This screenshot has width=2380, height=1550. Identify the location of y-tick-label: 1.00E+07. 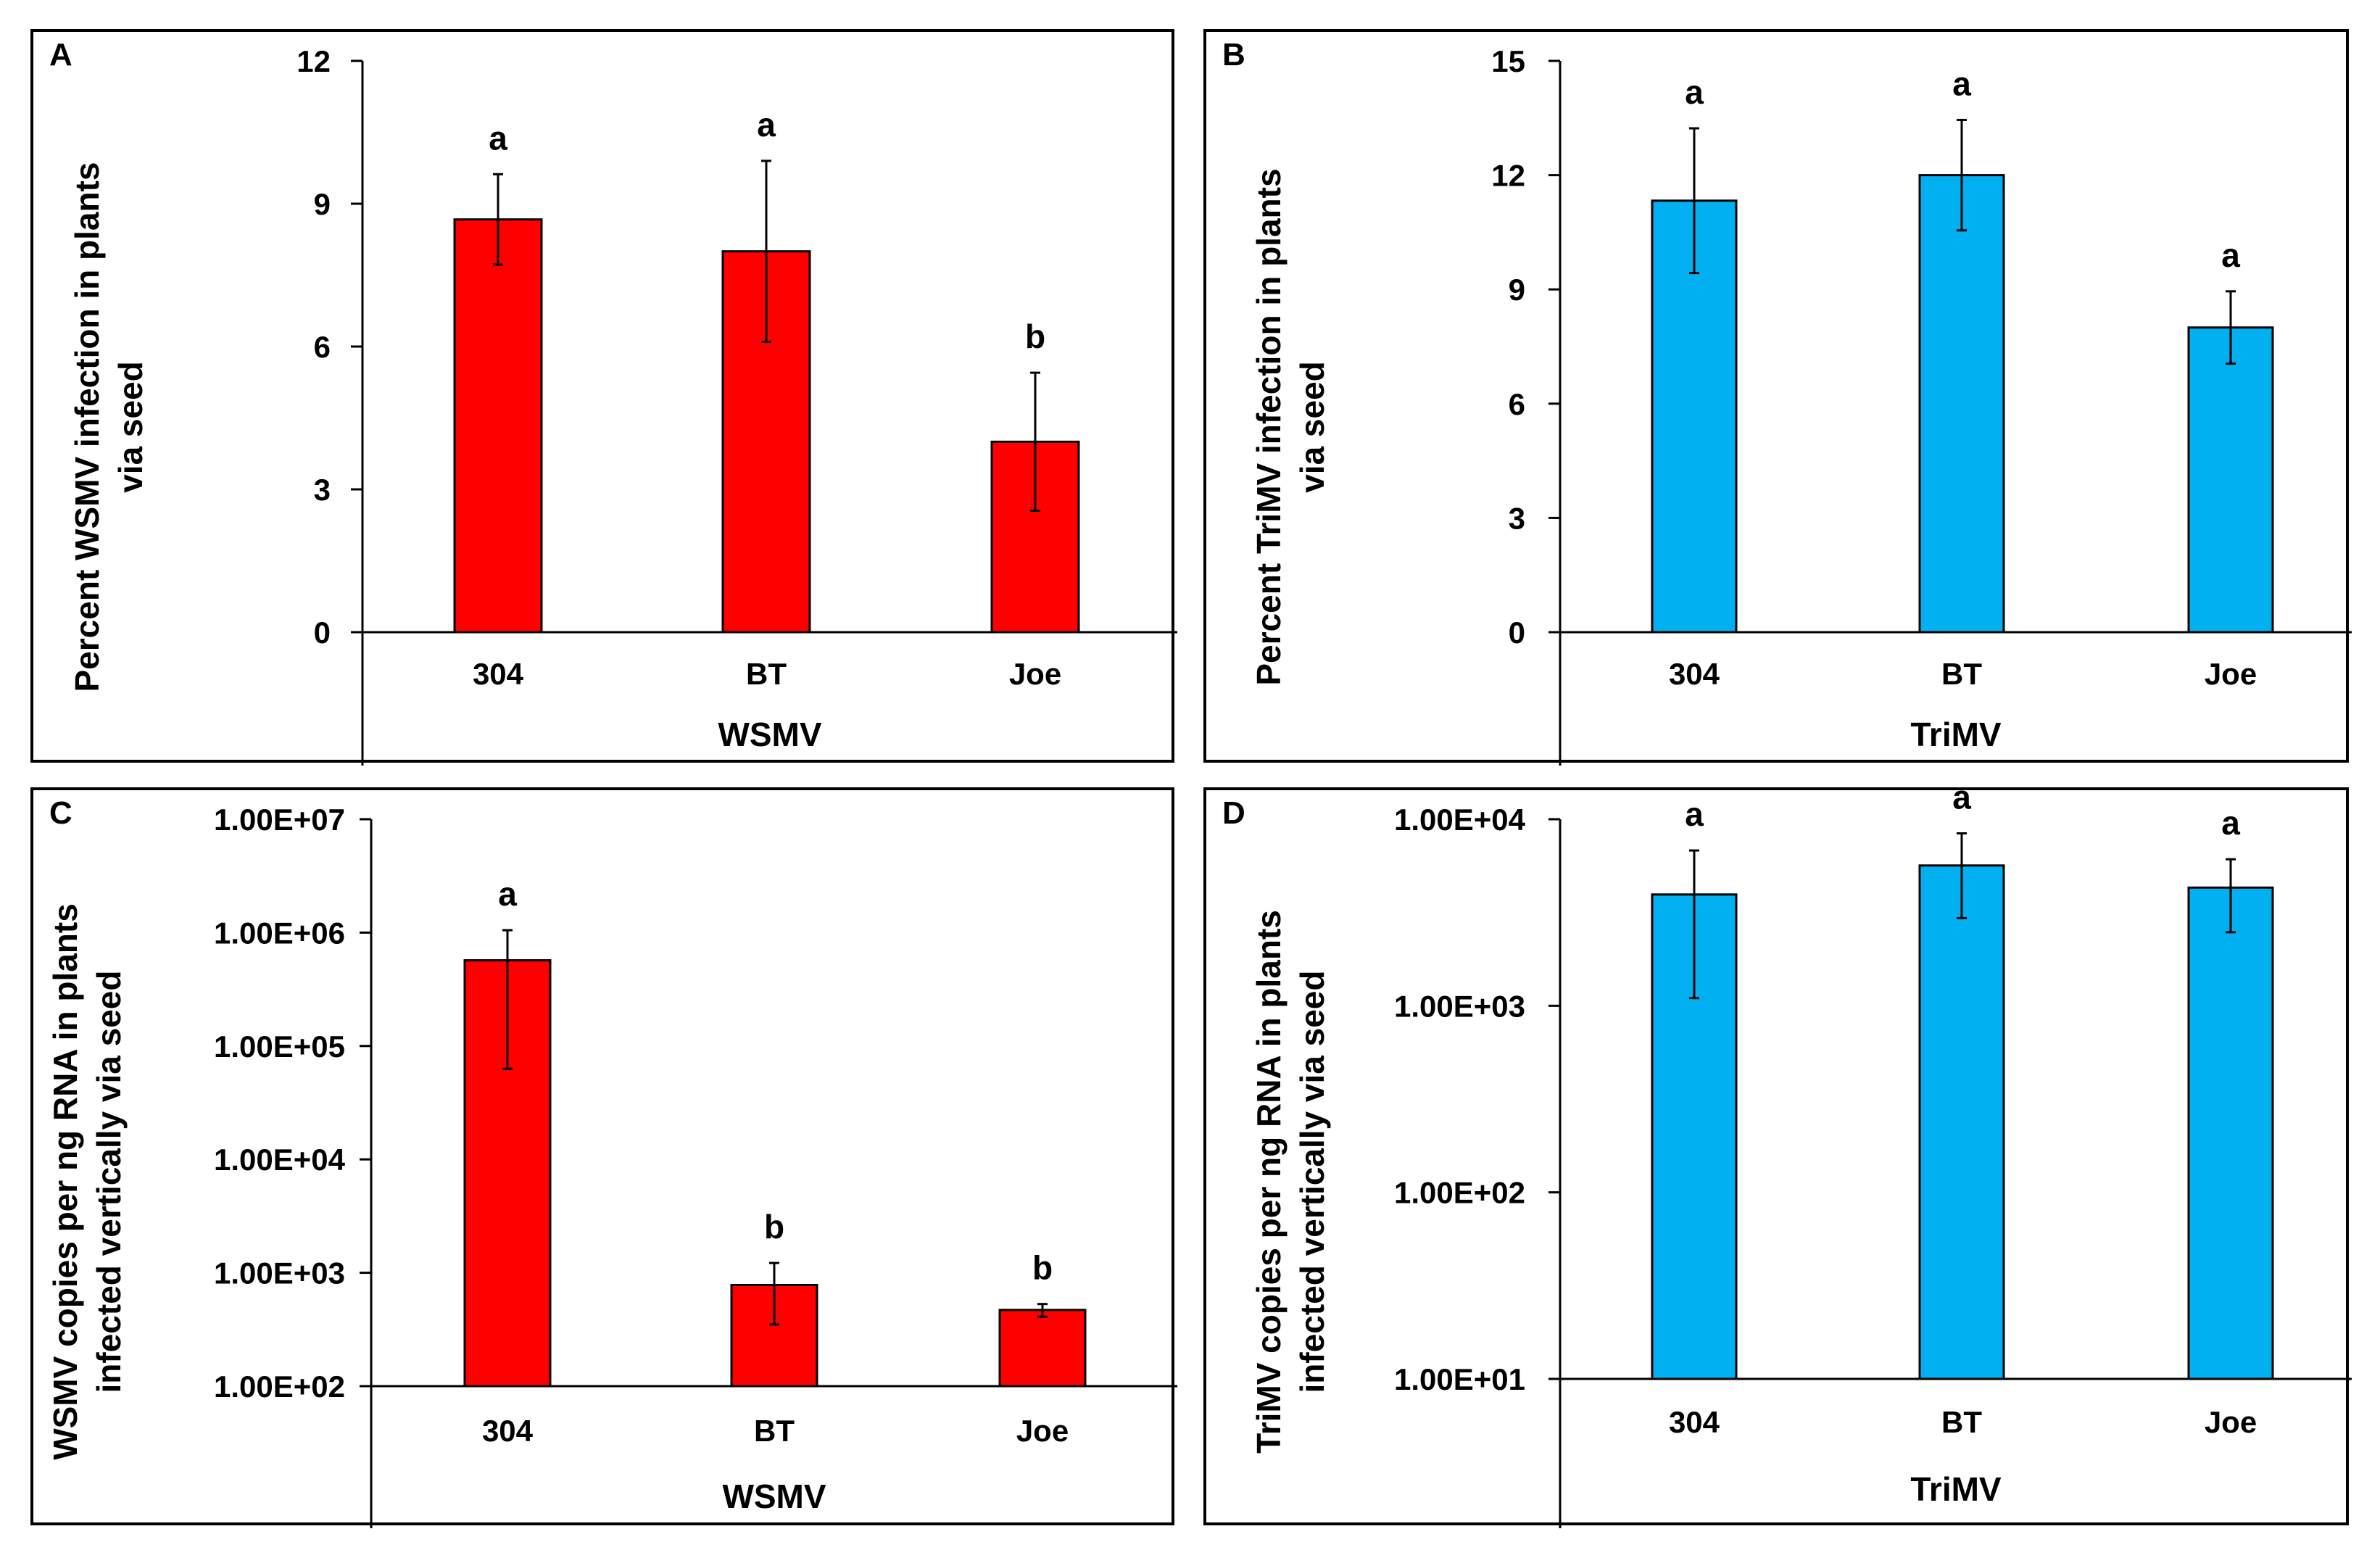
(279, 820).